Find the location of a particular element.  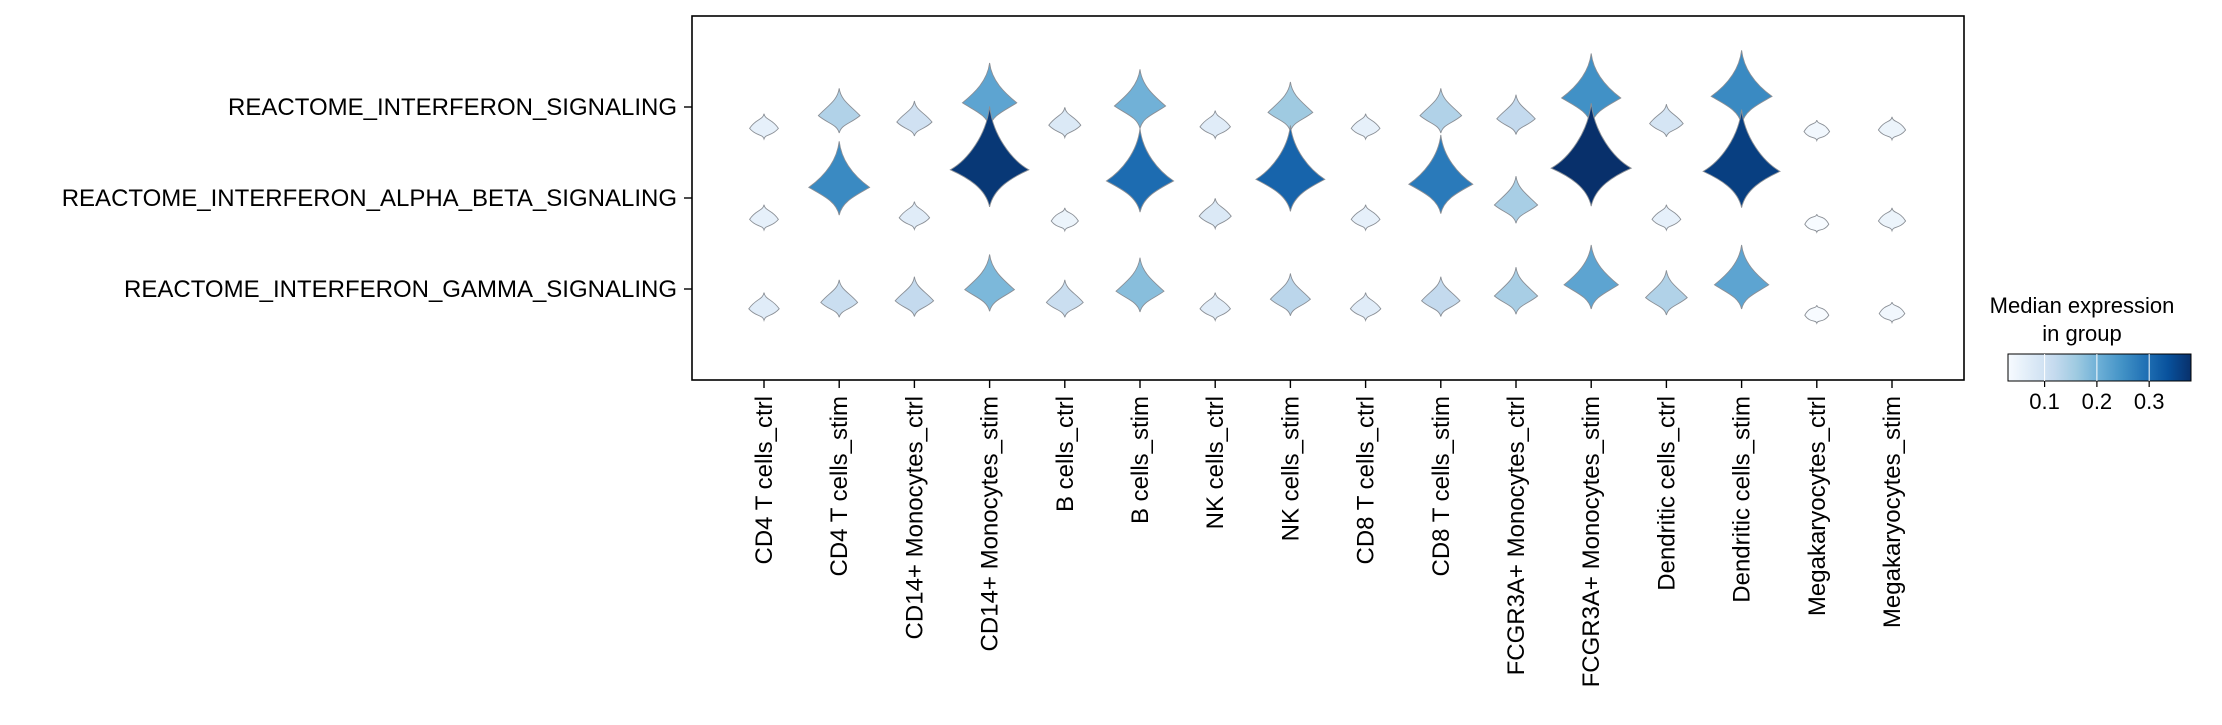

violin-reactome-interferon-alpha-beta-signaling-b-cells-ctrl is located at coordinates (1064, 220).